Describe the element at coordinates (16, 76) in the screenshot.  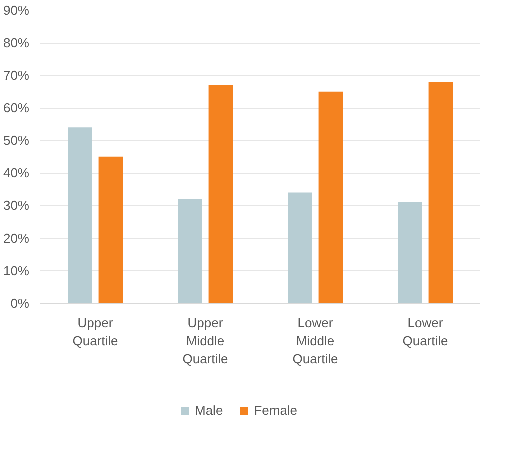
I see `y-tick-label: 70%` at that location.